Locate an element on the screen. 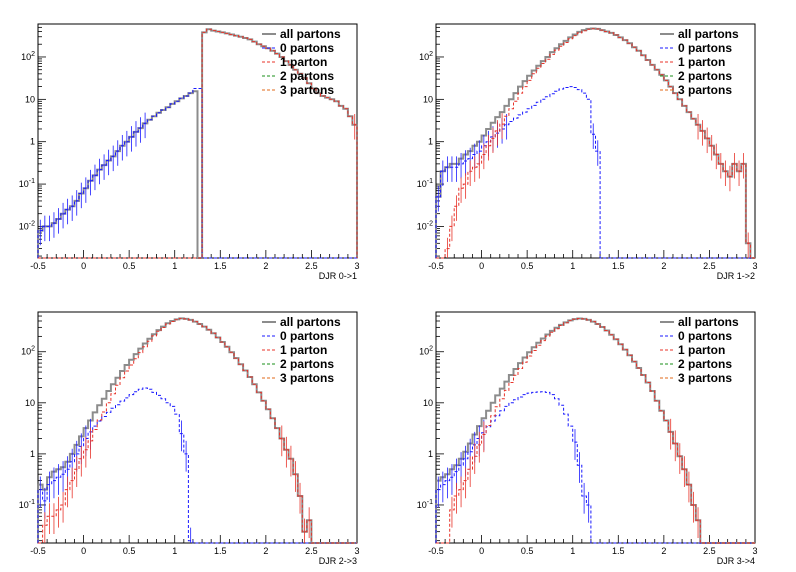 Image resolution: width=796 pixels, height=572 pixels. x-axis-title: DJR 1->2 is located at coordinates (736, 276).